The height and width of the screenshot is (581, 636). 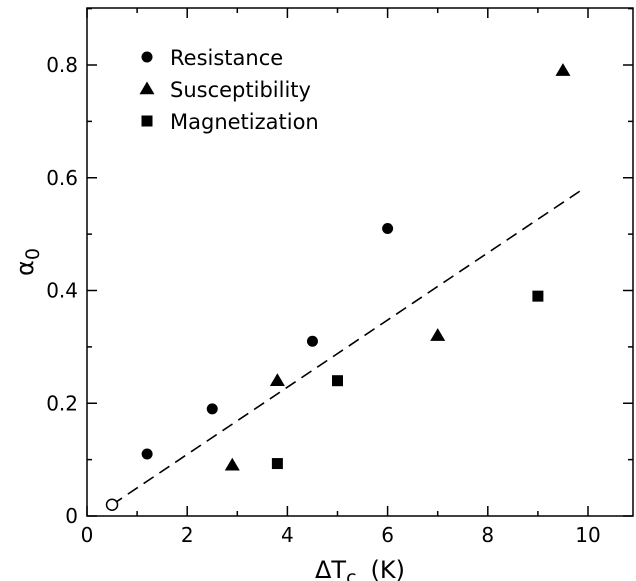 What do you see at coordinates (62, 291) in the screenshot?
I see `y-tick-label: 0.4` at bounding box center [62, 291].